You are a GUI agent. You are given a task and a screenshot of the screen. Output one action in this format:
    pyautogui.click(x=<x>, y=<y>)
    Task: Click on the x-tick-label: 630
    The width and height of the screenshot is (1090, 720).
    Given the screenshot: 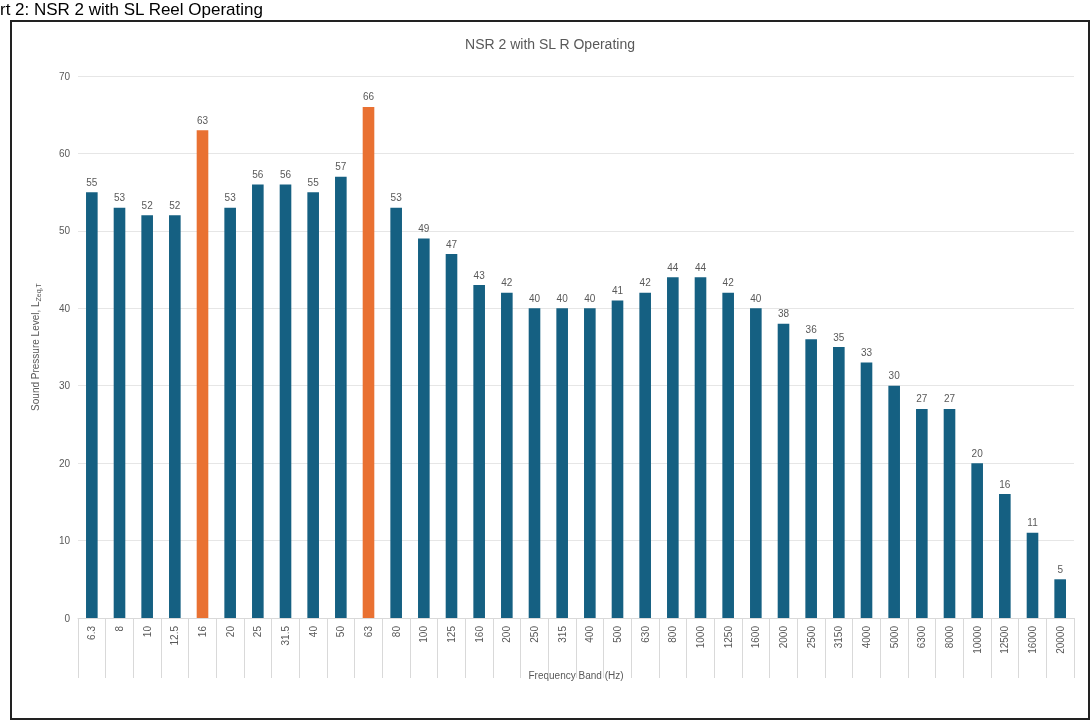 What is the action you would take?
    pyautogui.click(x=645, y=634)
    